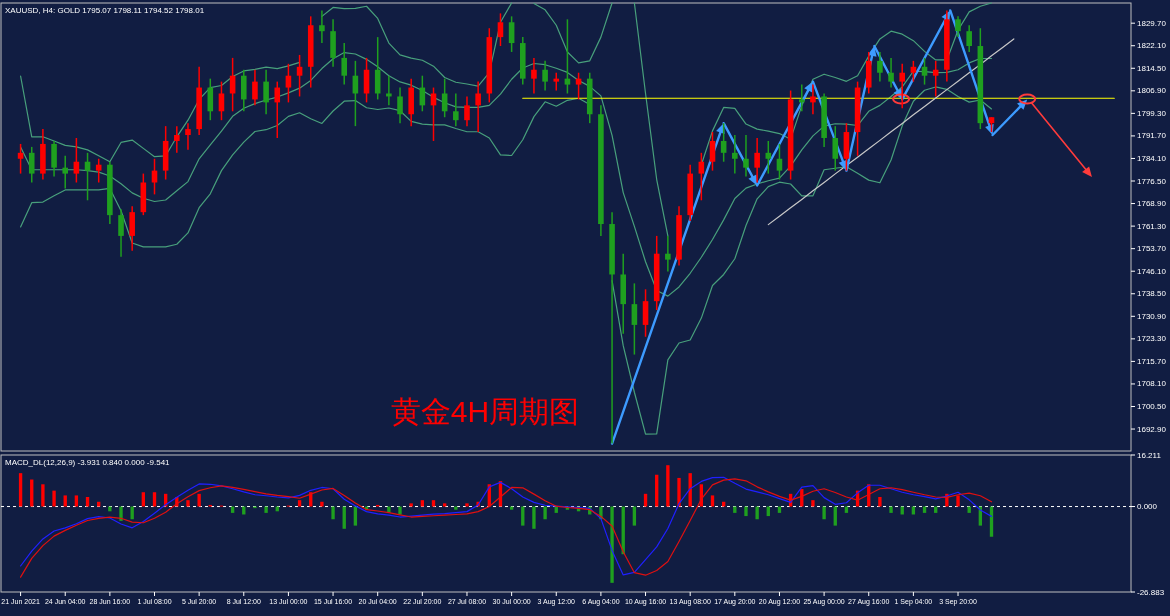 The width and height of the screenshot is (1170, 616). What do you see at coordinates (1152, 46) in the screenshot?
I see `y-tick-label: 1822.10` at bounding box center [1152, 46].